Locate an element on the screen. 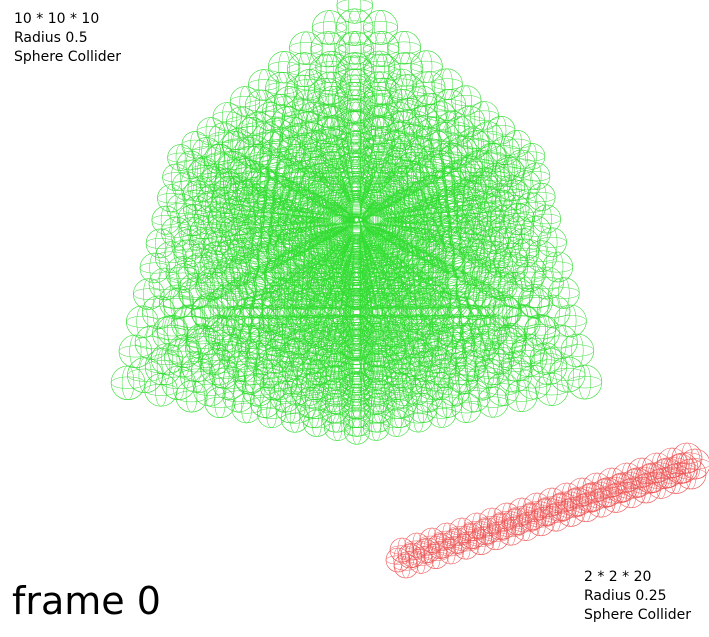 This screenshot has height=637, width=709. small-block-info: 2 * 2 * 20 Radius 0.25 Sphere Collider is located at coordinates (637, 596).